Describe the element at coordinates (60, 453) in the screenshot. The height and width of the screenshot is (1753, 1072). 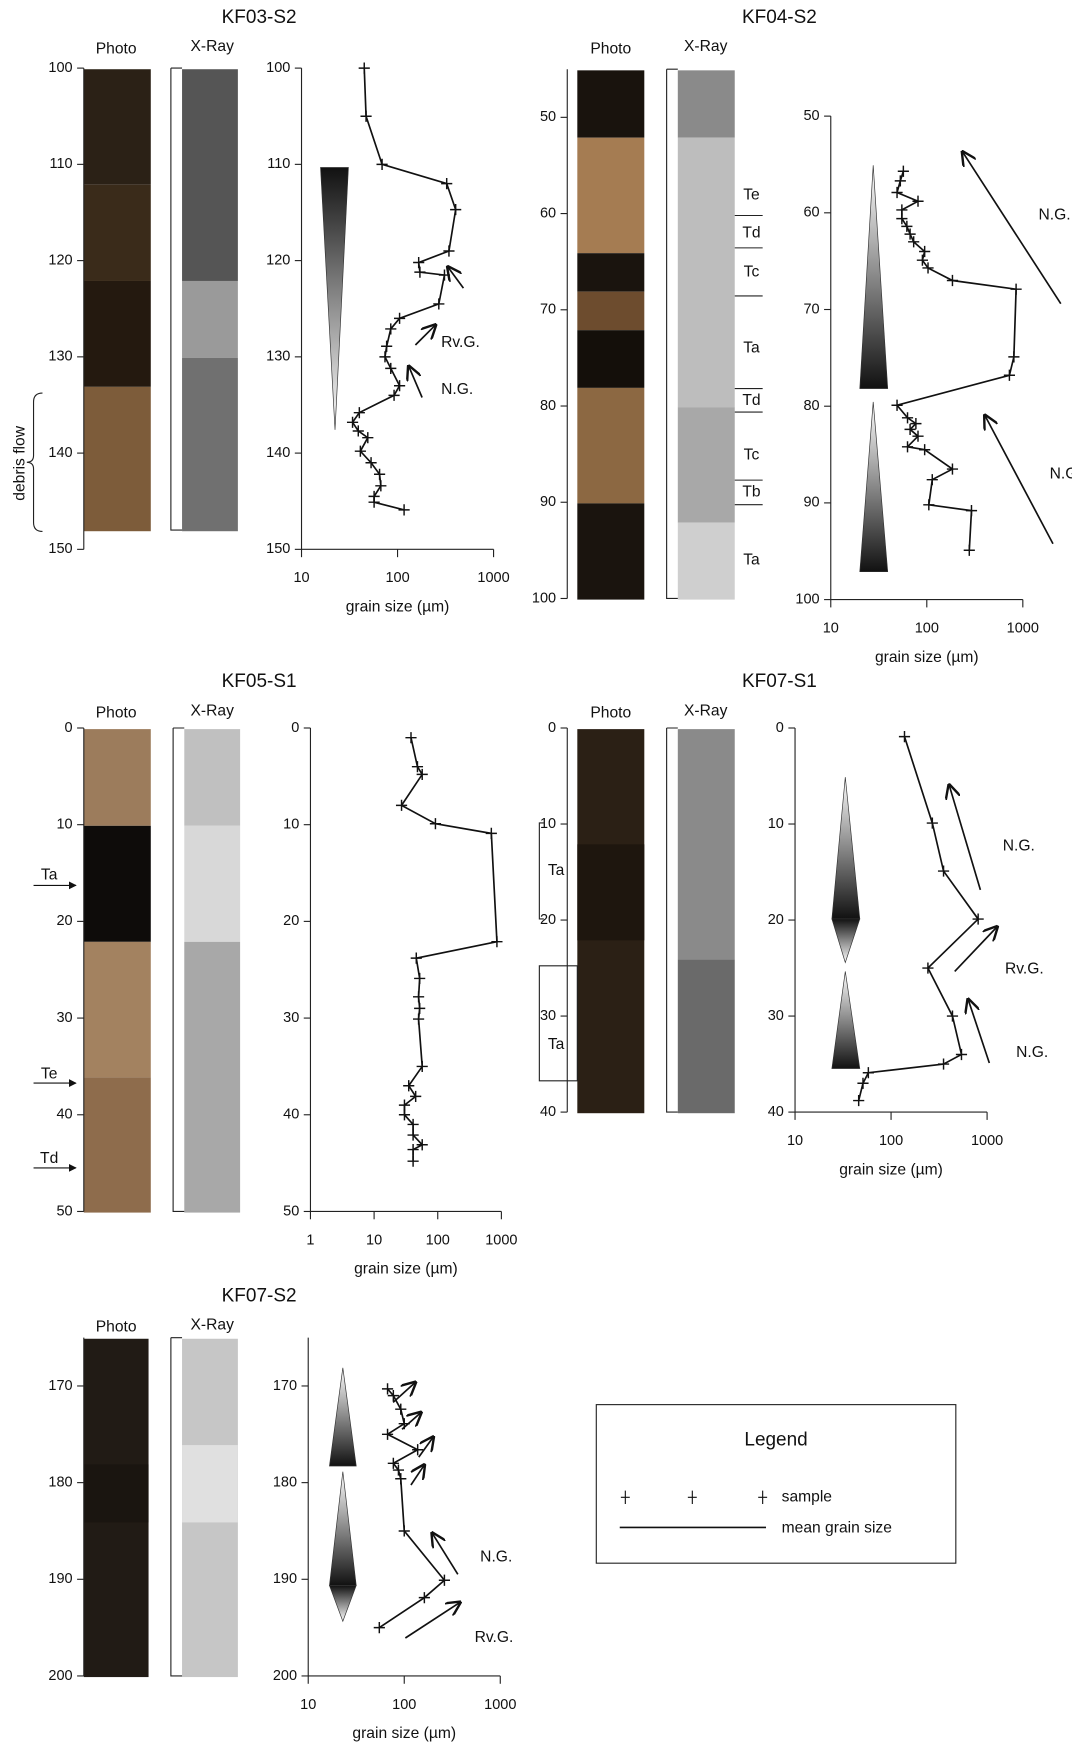
I see `core-tick-label: 140` at that location.